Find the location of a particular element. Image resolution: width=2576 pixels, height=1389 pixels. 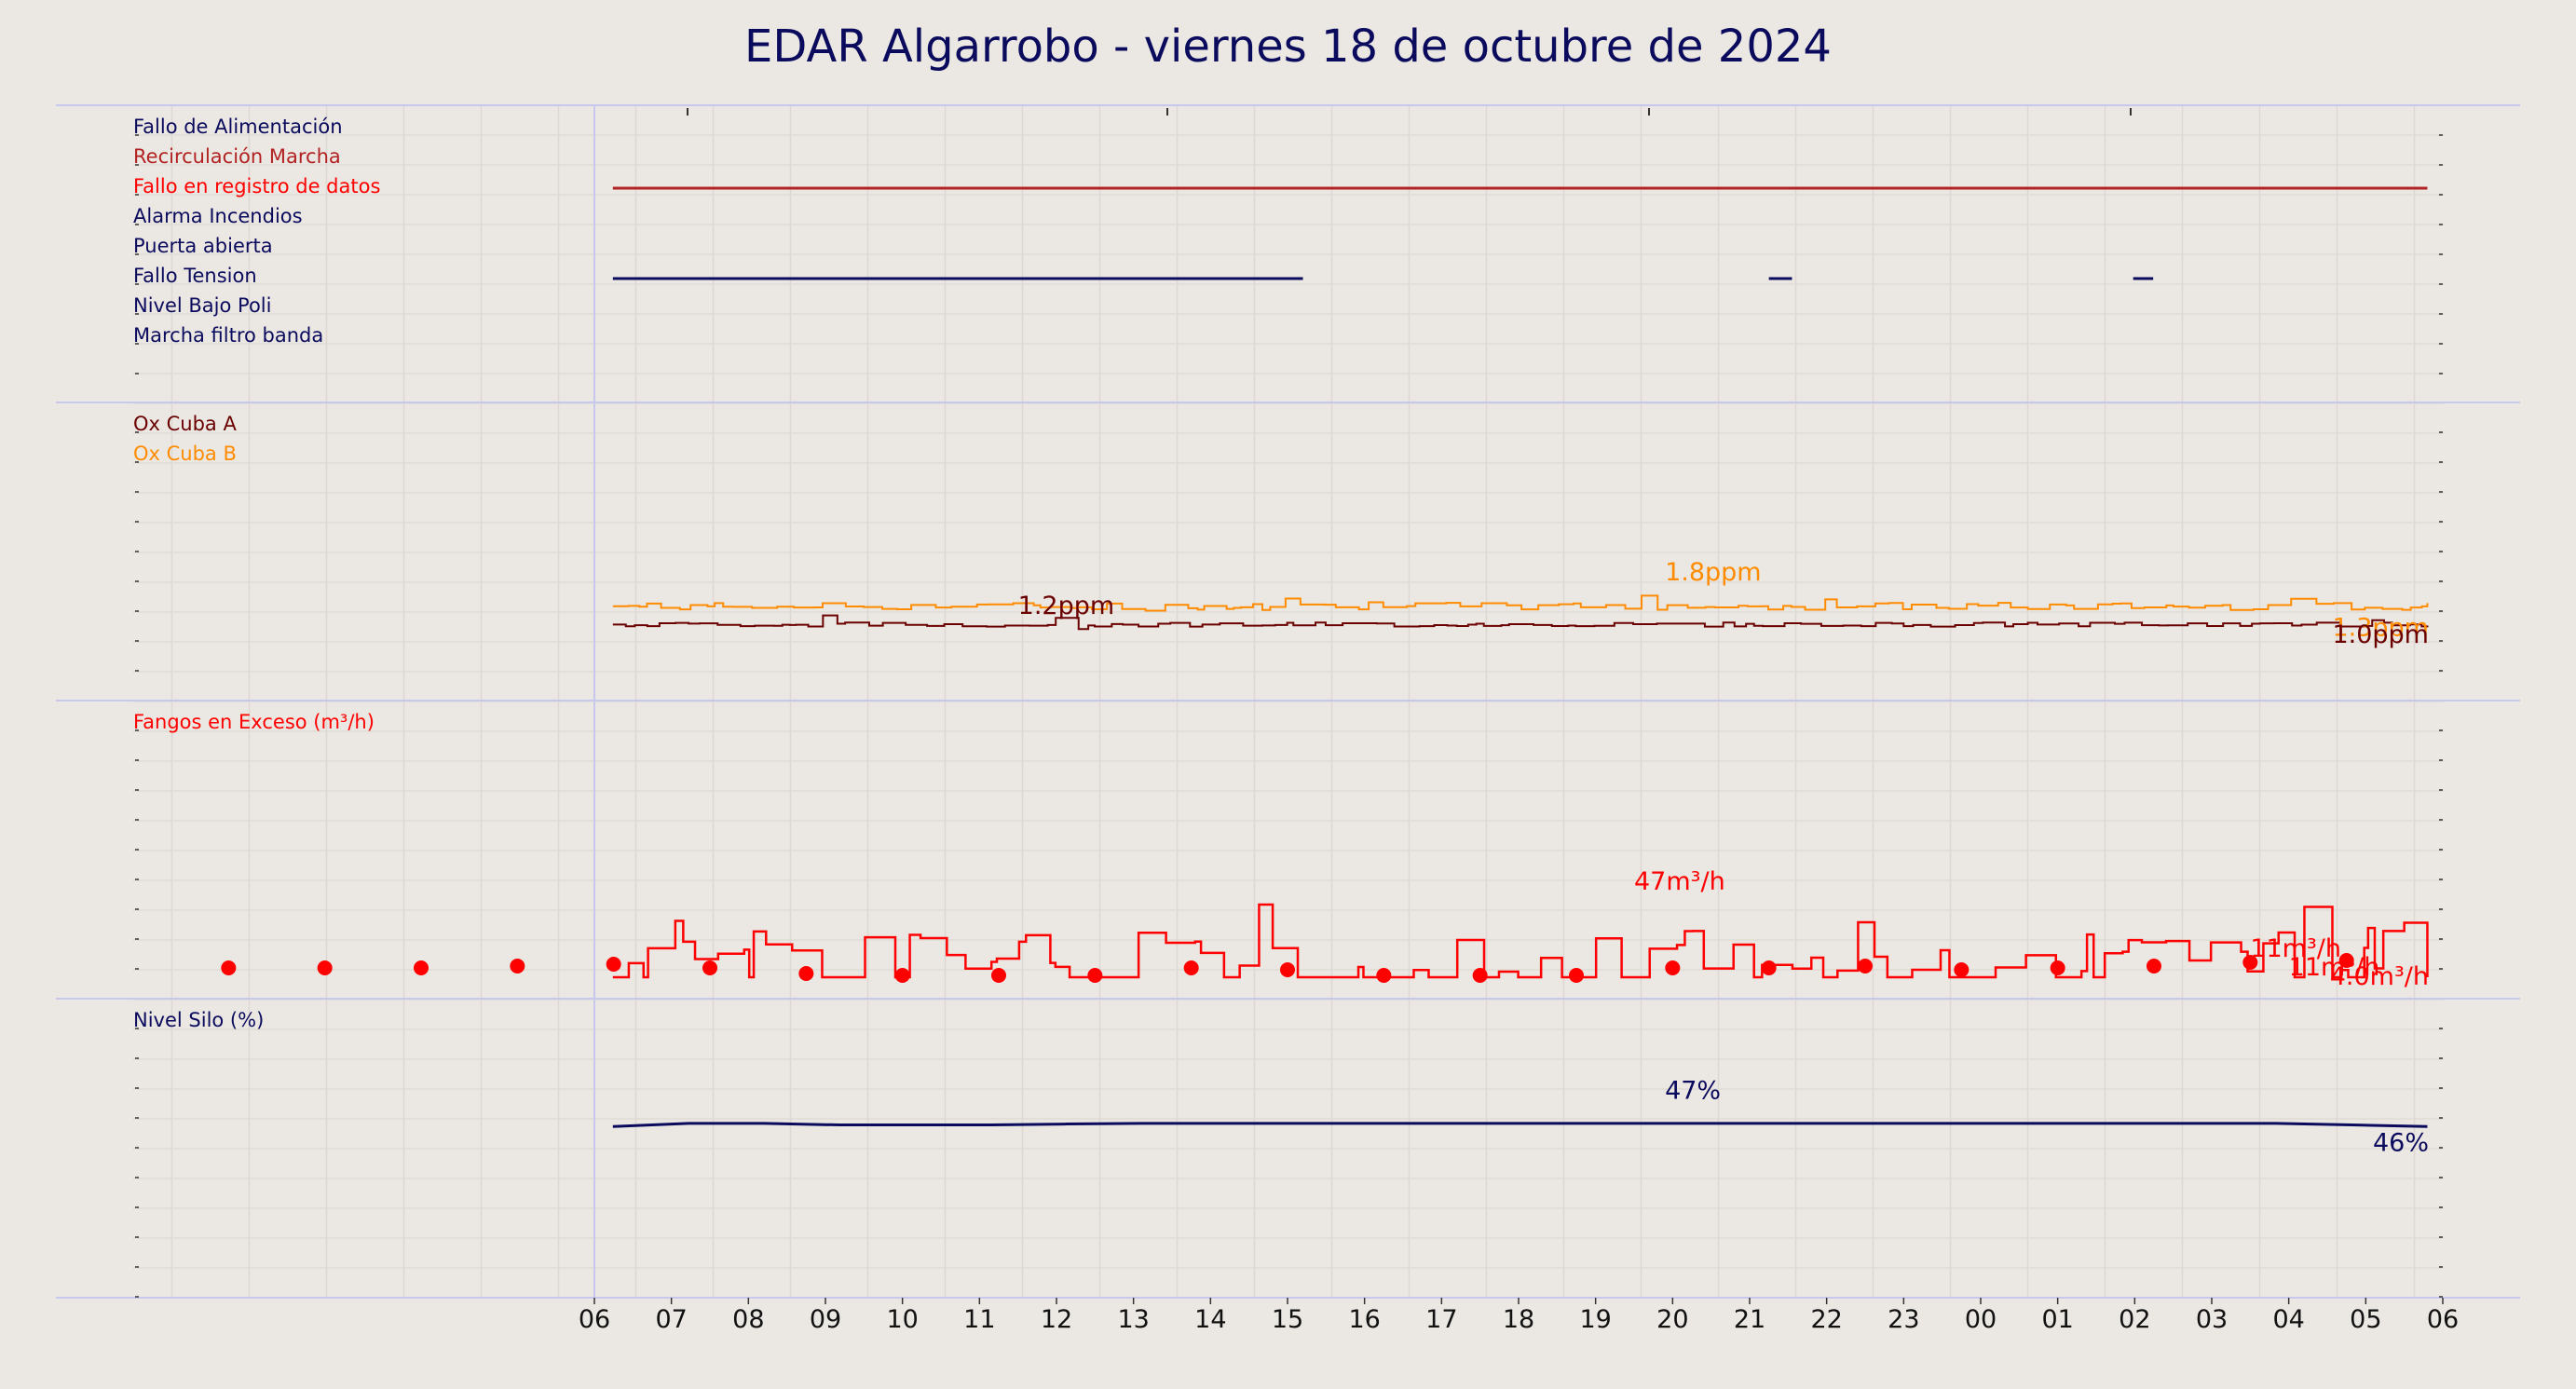

data-label: 1.8ppm is located at coordinates (1713, 572).